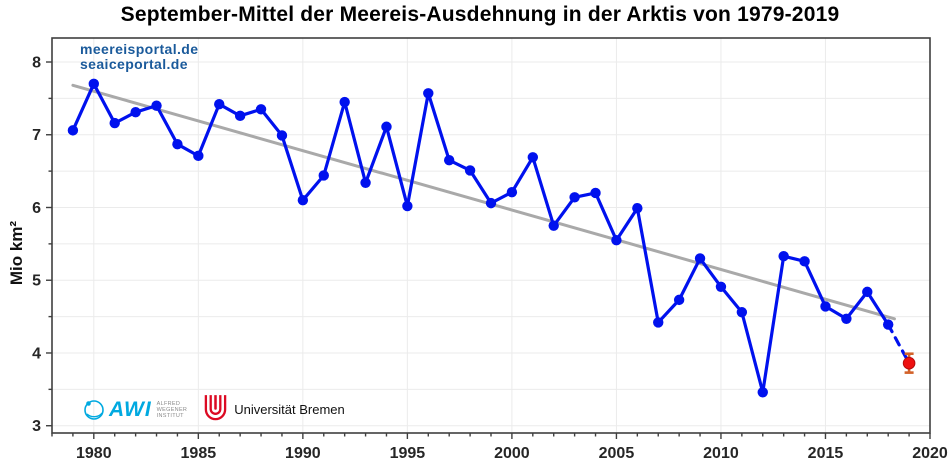 This screenshot has width=950, height=475. I want to click on data-point-2008, so click(679, 300).